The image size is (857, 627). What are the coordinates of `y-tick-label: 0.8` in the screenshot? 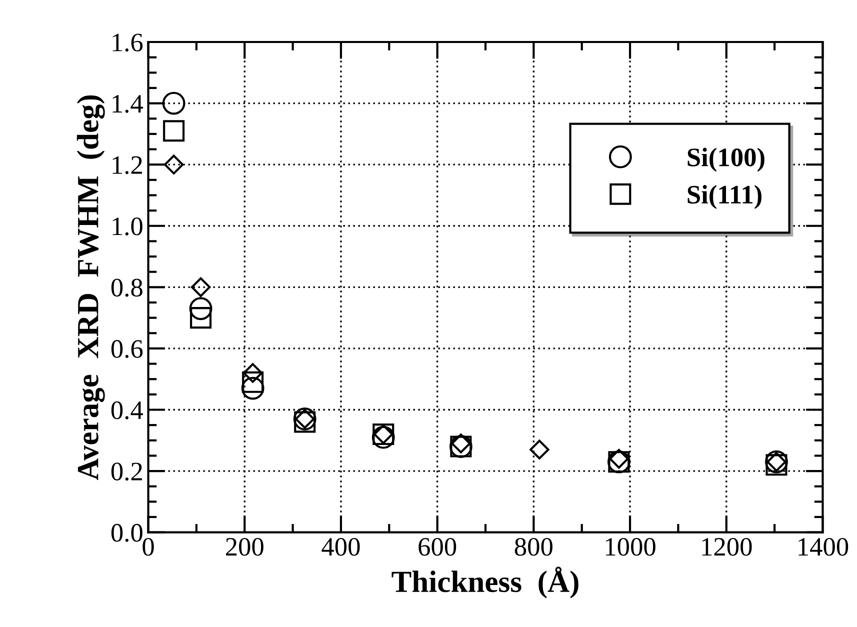 It's located at (126, 287).